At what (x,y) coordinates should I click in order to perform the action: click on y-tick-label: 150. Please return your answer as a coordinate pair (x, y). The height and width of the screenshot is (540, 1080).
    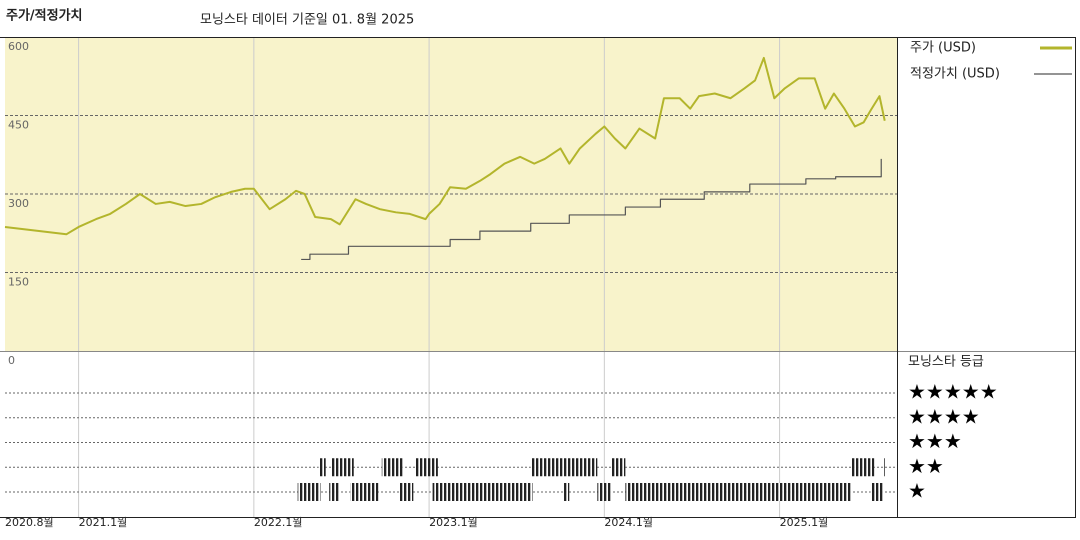
    Looking at the image, I should click on (18, 282).